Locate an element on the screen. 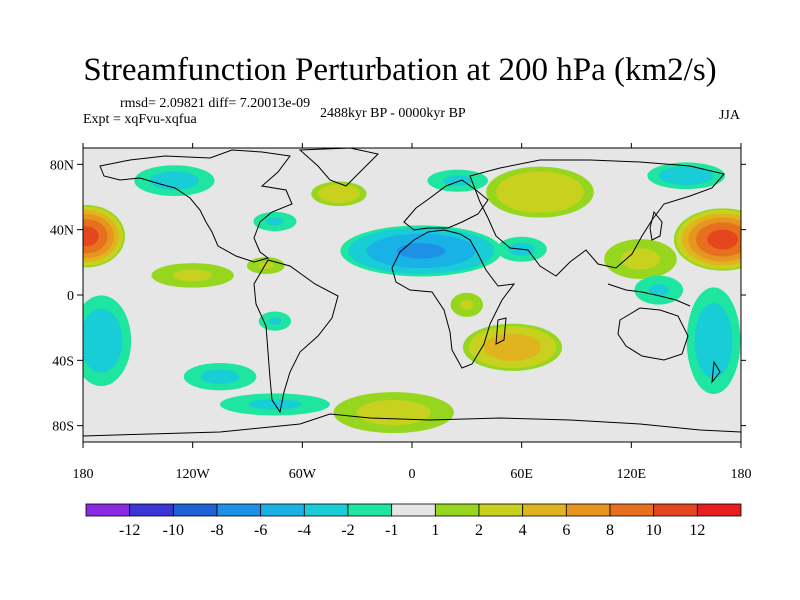 Image resolution: width=800 pixels, height=600 pixels. colorbar-label: -12 is located at coordinates (129, 530).